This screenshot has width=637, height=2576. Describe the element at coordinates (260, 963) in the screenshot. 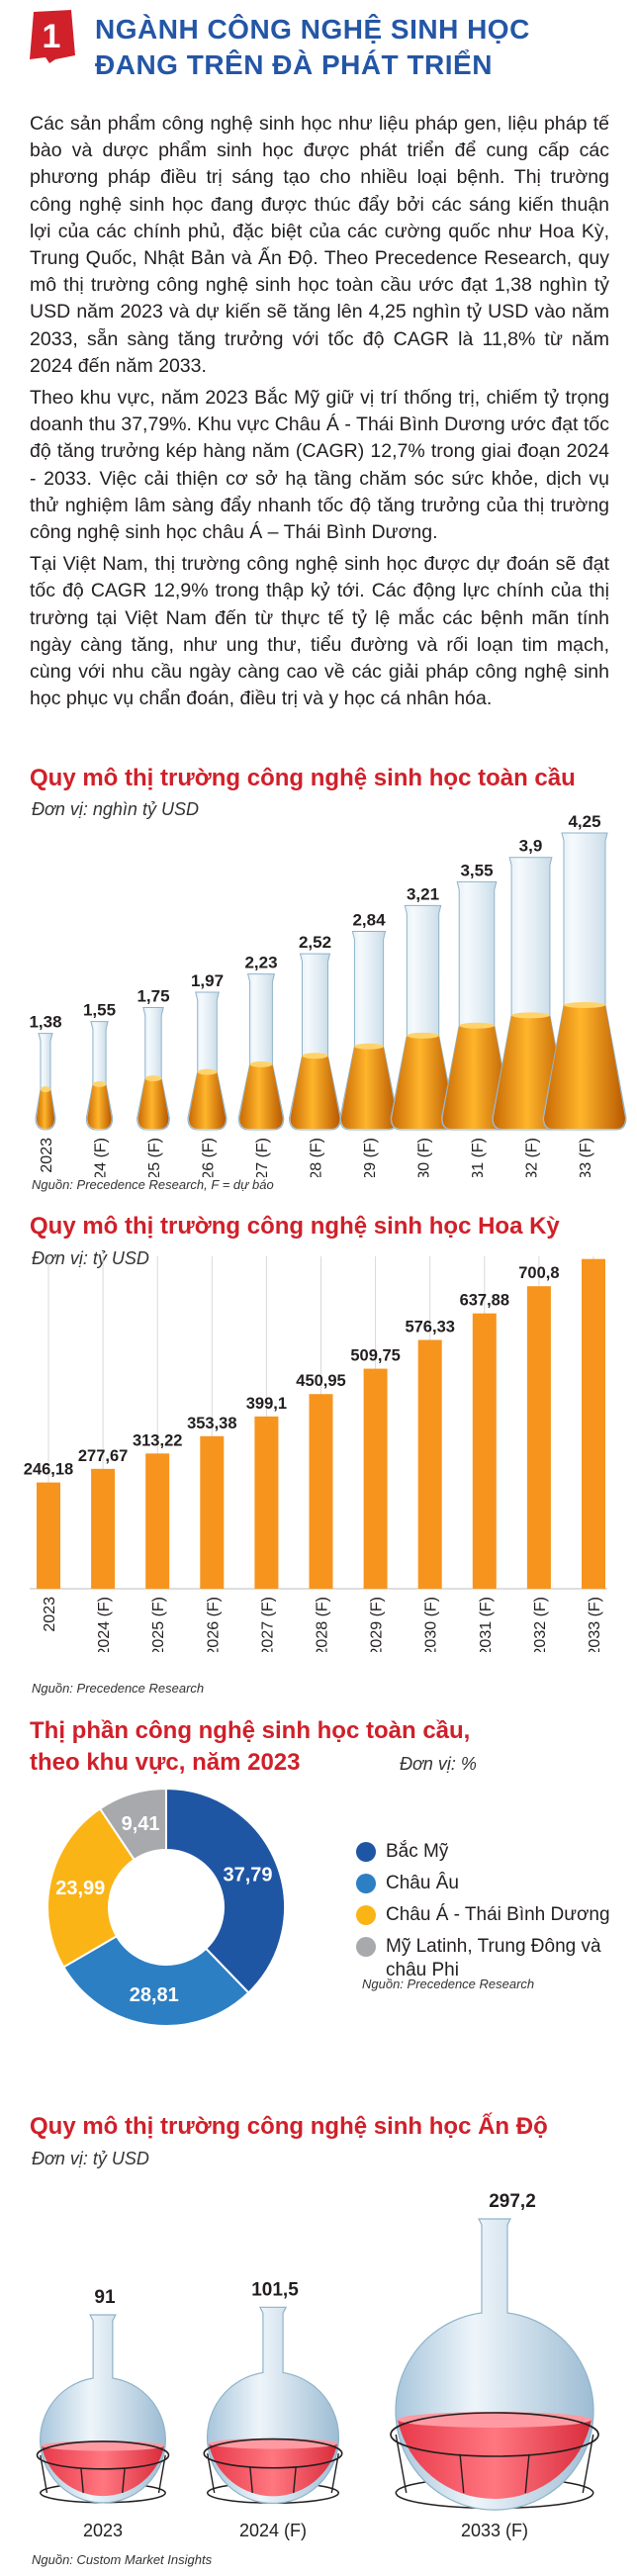

I see `value-label: 2,23` at that location.